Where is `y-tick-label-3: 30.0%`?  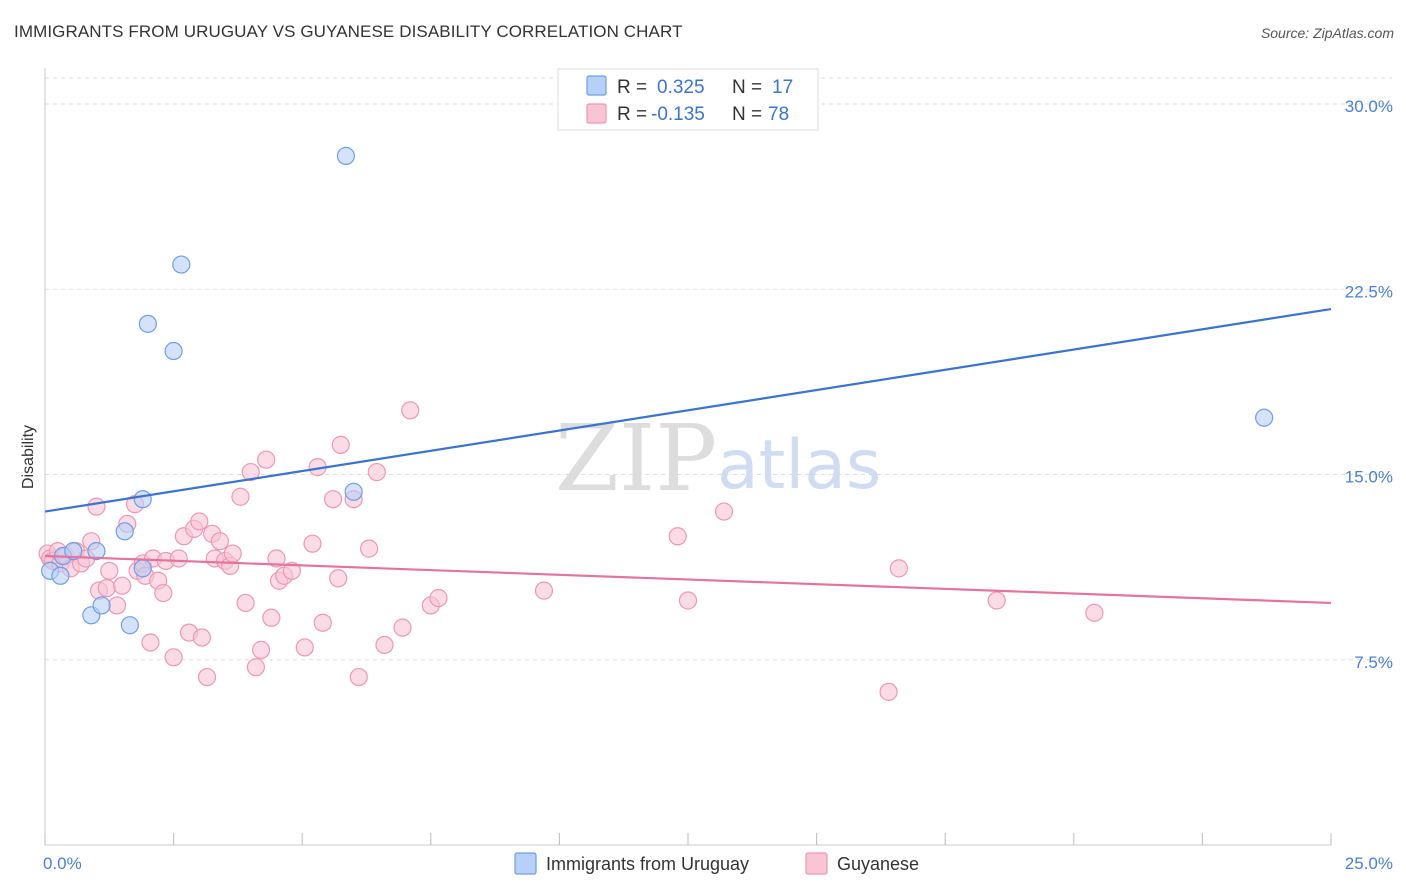 y-tick-label-3: 30.0% is located at coordinates (1369, 106).